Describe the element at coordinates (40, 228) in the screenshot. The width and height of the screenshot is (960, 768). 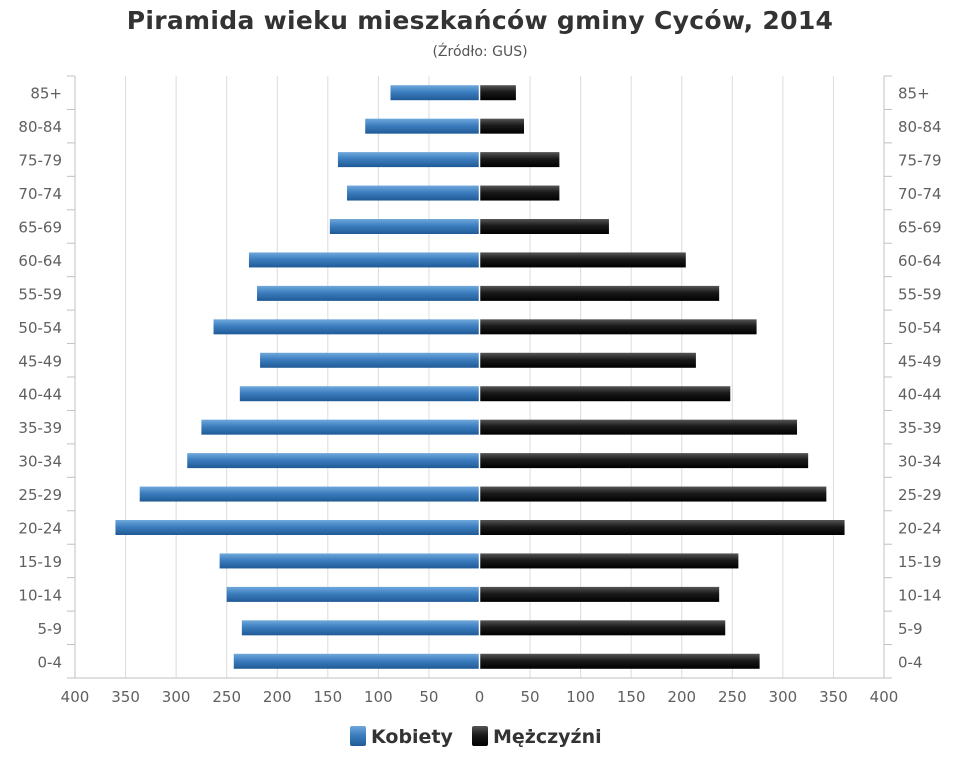
I see `y-tick-label-left: 65-69` at that location.